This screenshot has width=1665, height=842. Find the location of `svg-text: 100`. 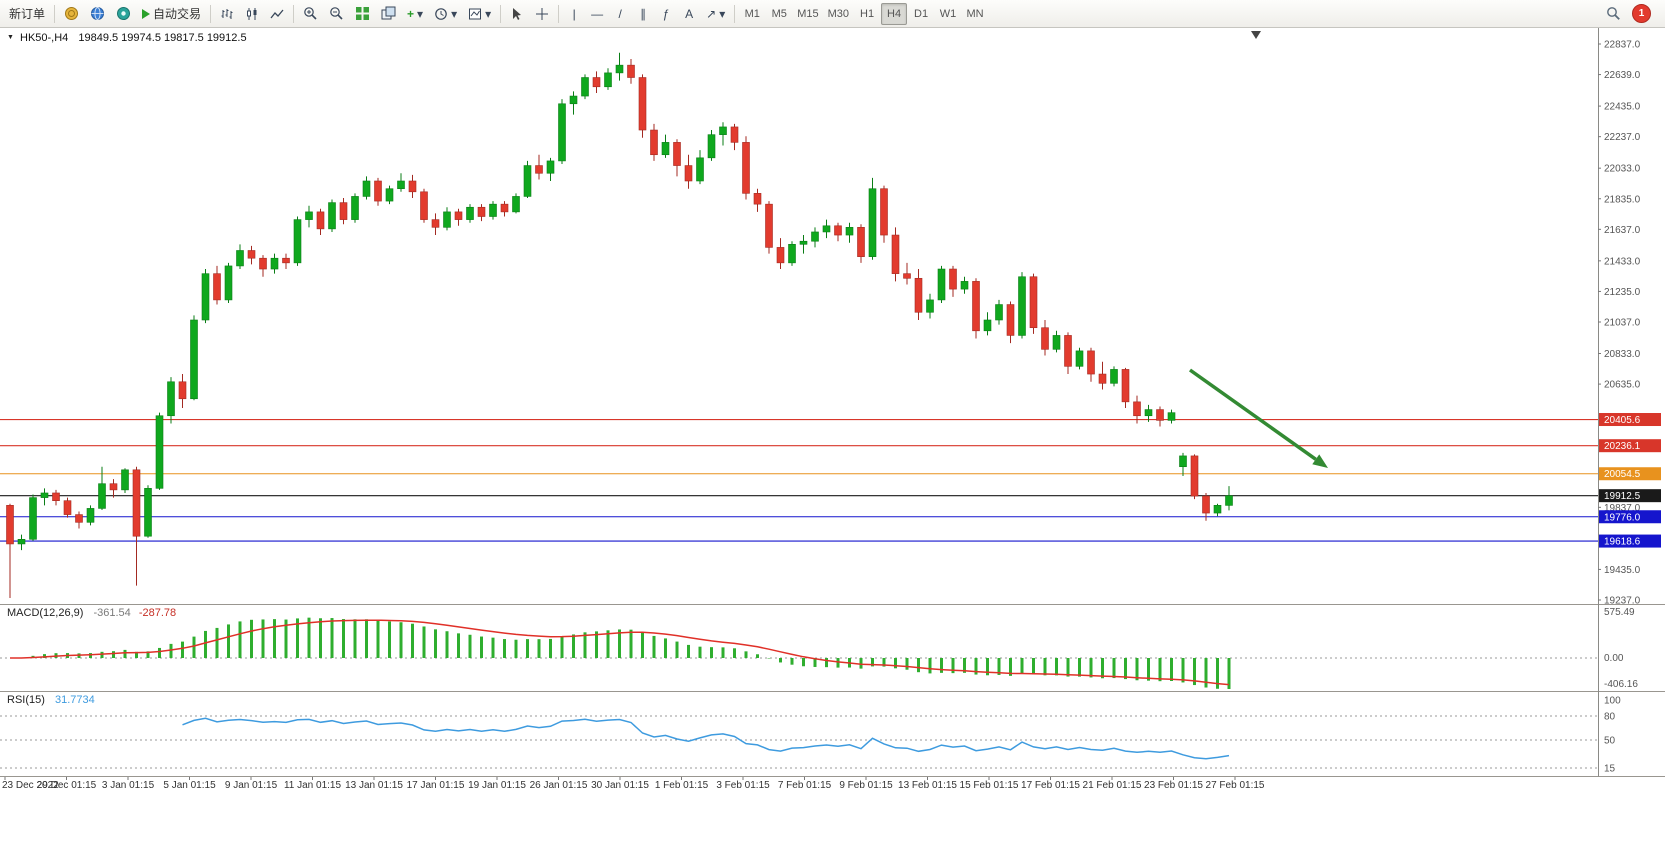

svg-text: 100 is located at coordinates (1612, 701).